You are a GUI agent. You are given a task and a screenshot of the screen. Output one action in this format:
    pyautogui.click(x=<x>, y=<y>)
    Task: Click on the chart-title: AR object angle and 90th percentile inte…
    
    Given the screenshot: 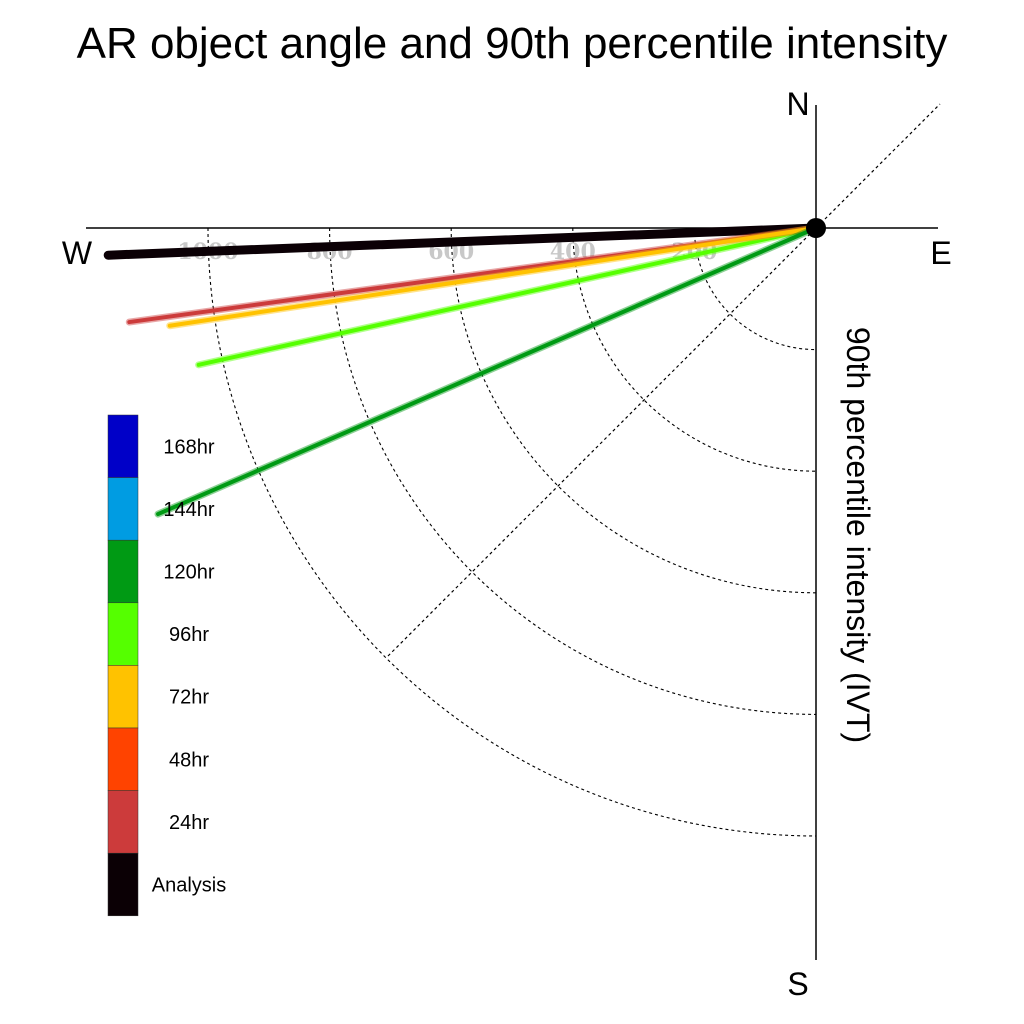 What is the action you would take?
    pyautogui.click(x=512, y=43)
    